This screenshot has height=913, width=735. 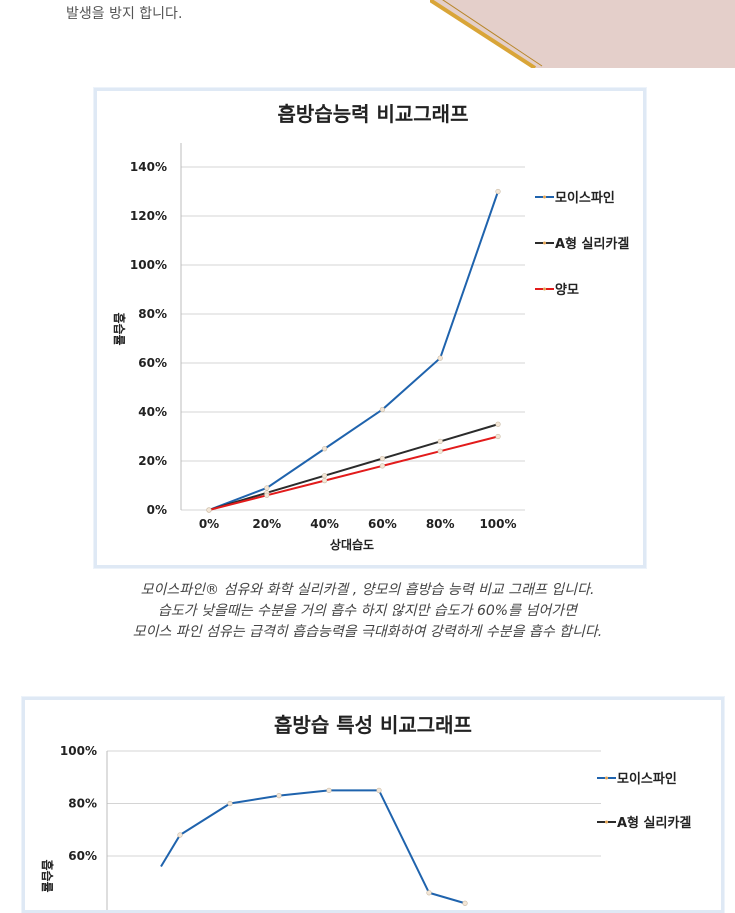 I want to click on product-photo, so click(x=582, y=34).